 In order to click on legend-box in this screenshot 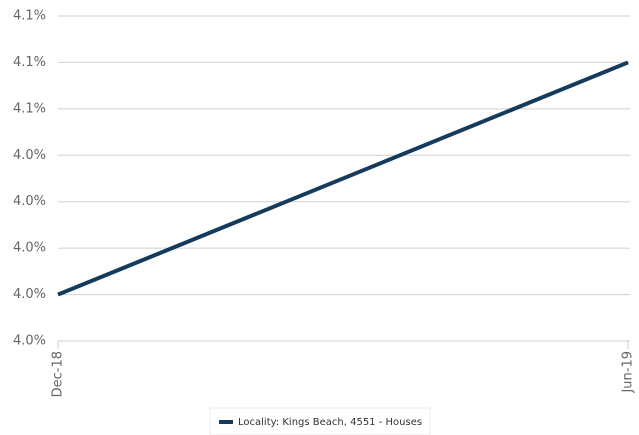, I will do `click(320, 421)`.